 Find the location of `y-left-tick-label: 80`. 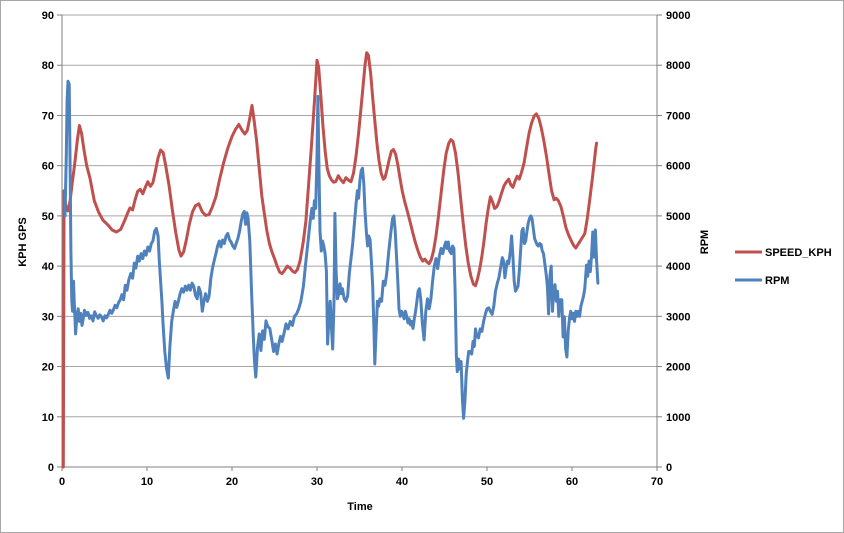

y-left-tick-label: 80 is located at coordinates (48, 66).